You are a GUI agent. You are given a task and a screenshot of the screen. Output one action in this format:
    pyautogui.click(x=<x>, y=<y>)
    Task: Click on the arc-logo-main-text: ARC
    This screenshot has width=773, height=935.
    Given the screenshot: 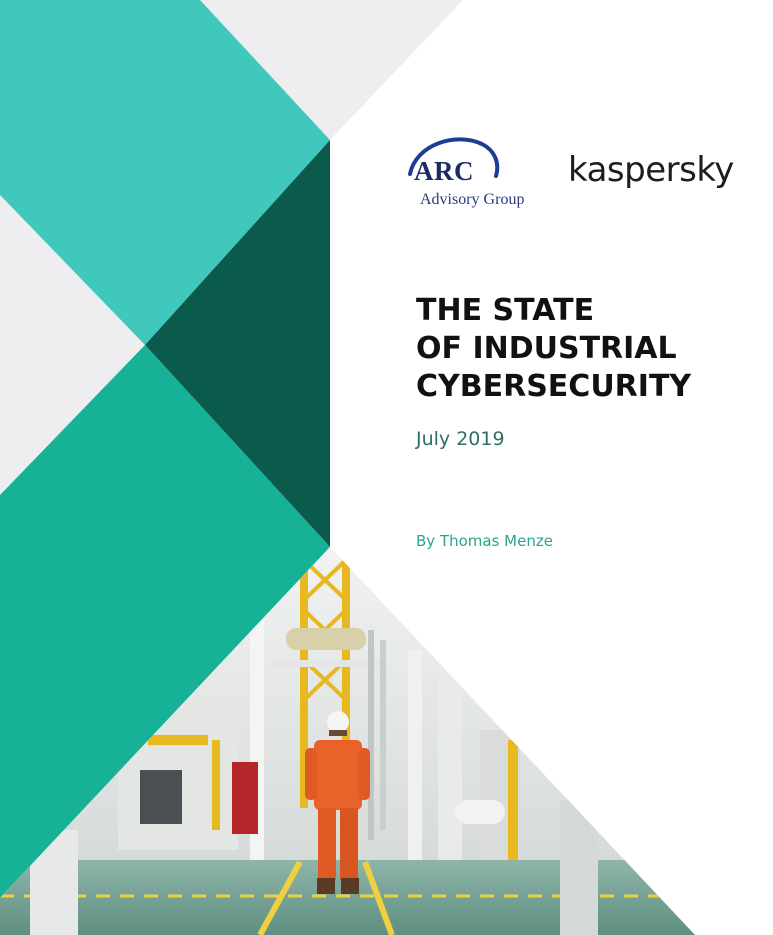 What is the action you would take?
    pyautogui.click(x=444, y=171)
    